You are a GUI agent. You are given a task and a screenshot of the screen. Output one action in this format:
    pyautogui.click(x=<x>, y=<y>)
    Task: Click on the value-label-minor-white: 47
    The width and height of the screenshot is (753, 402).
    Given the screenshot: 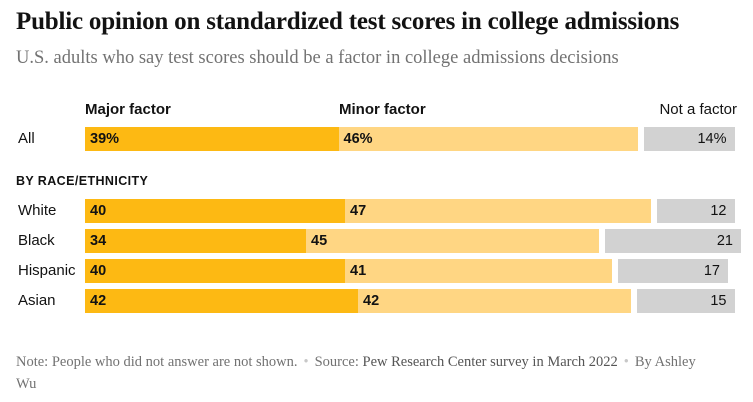 What is the action you would take?
    pyautogui.click(x=358, y=211)
    